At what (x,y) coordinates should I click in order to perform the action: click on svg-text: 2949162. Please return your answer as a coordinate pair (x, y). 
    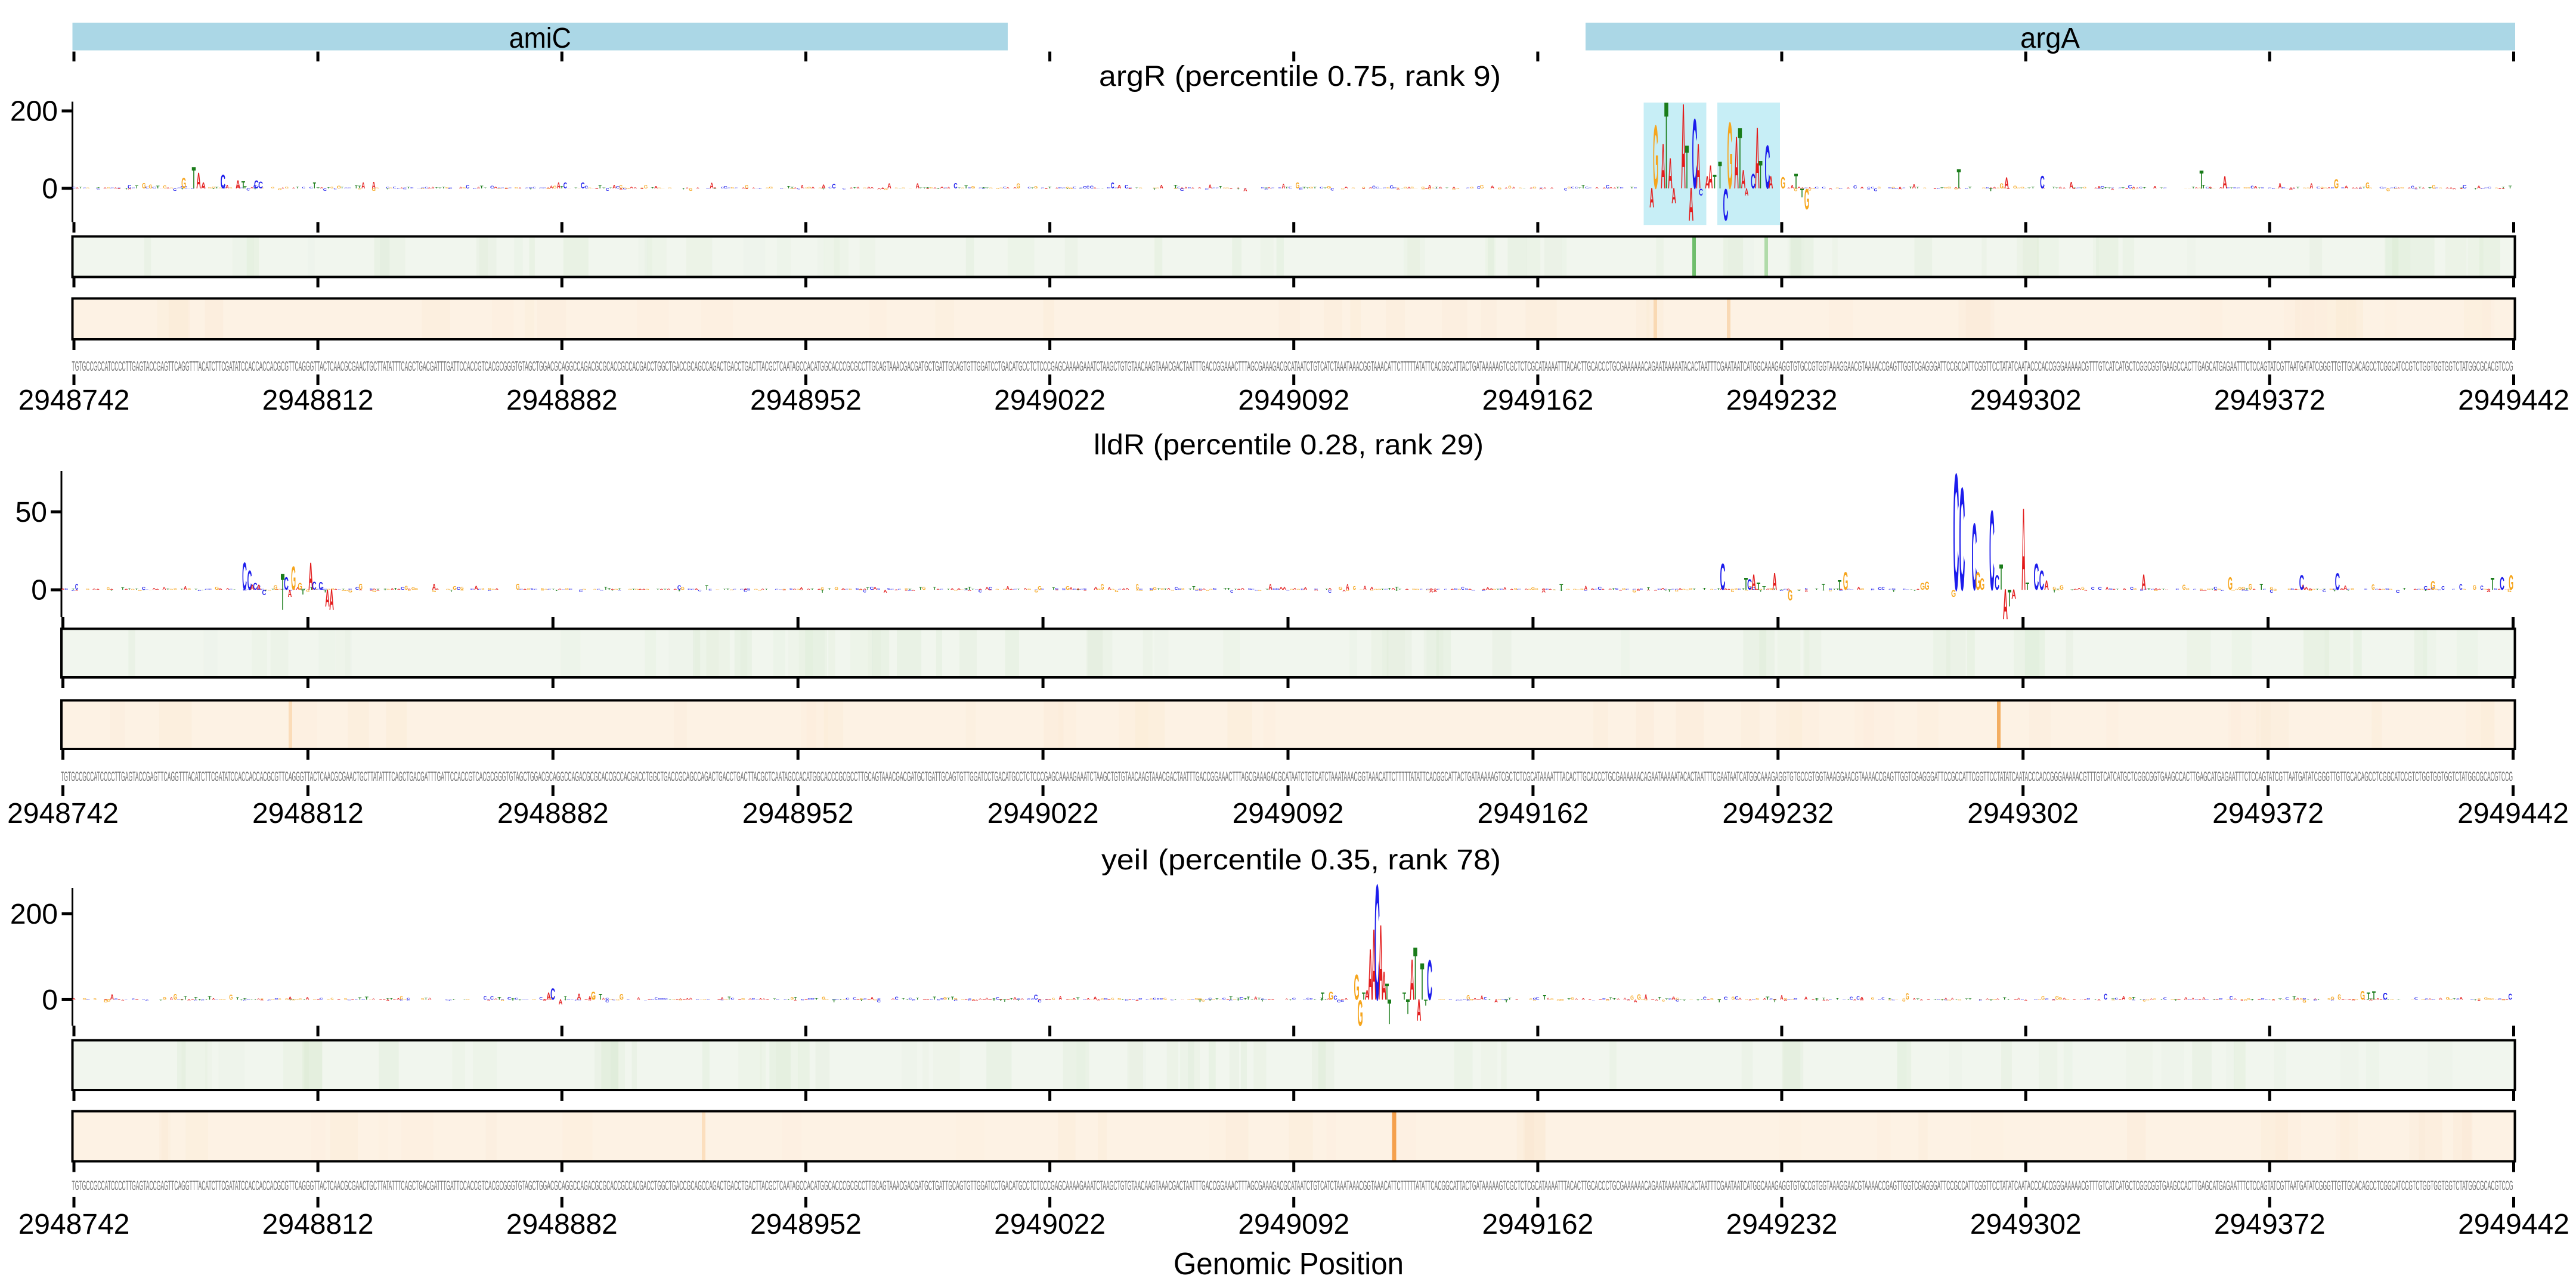
    Looking at the image, I should click on (1538, 1225).